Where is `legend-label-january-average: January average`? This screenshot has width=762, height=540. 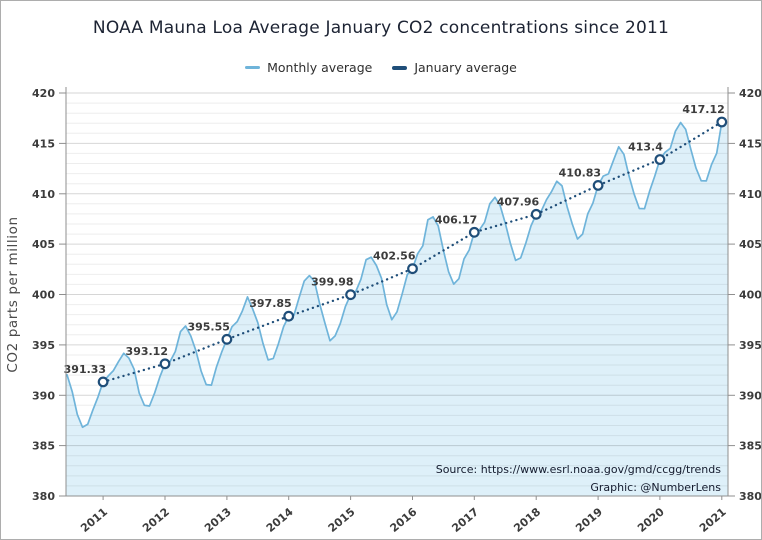 legend-label-january-average: January average is located at coordinates (465, 67).